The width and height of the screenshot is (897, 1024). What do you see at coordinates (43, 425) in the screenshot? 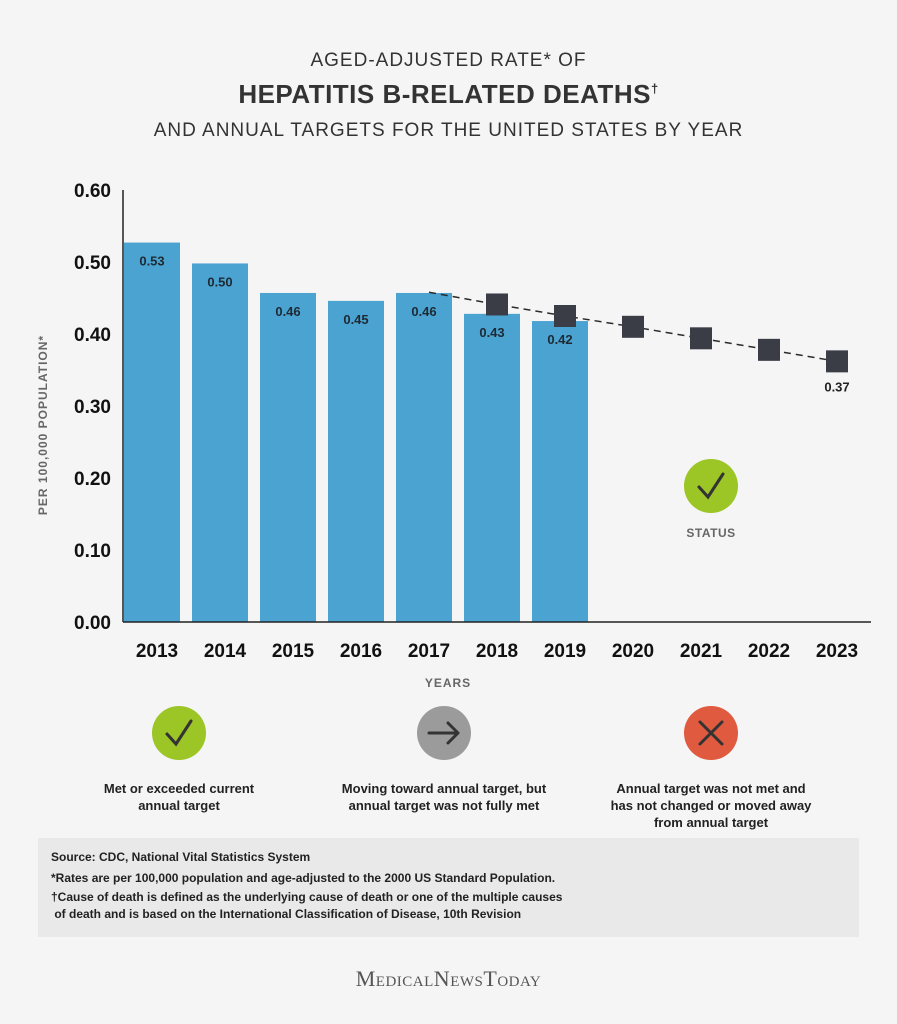
I see `y-axis-title: PER 100,000 POPULATION*` at bounding box center [43, 425].